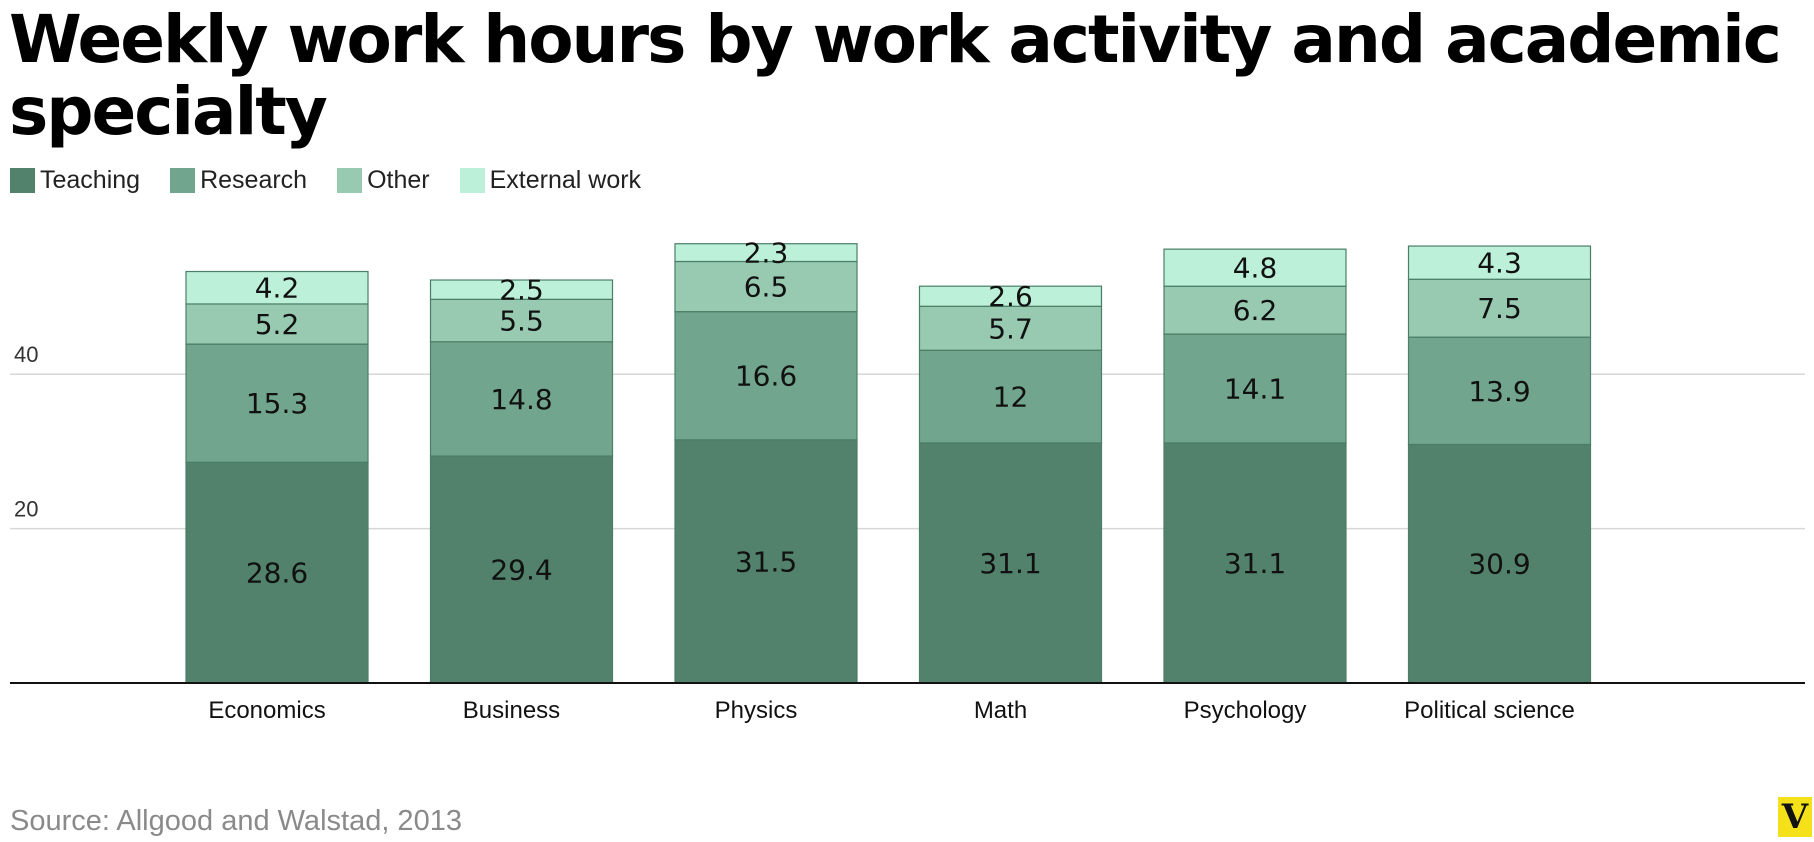 The width and height of the screenshot is (1814, 842). Describe the element at coordinates (90, 180) in the screenshot. I see `legend-label-teaching: Teaching` at that location.